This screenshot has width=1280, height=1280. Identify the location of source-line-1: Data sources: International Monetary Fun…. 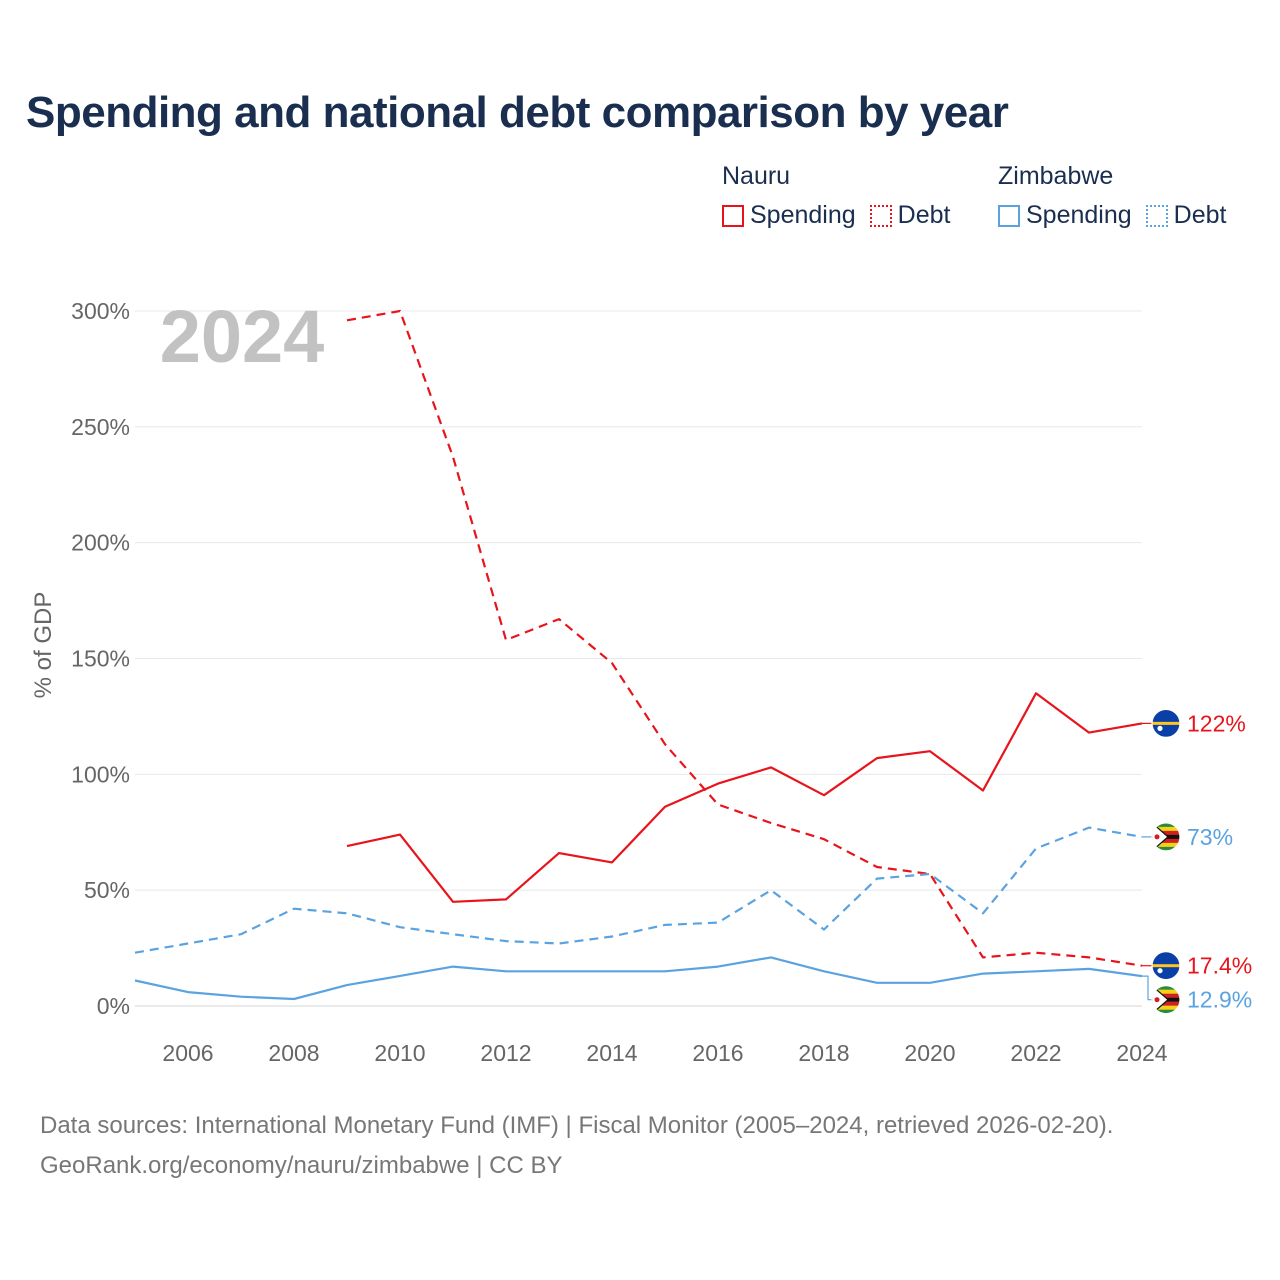
(577, 1125).